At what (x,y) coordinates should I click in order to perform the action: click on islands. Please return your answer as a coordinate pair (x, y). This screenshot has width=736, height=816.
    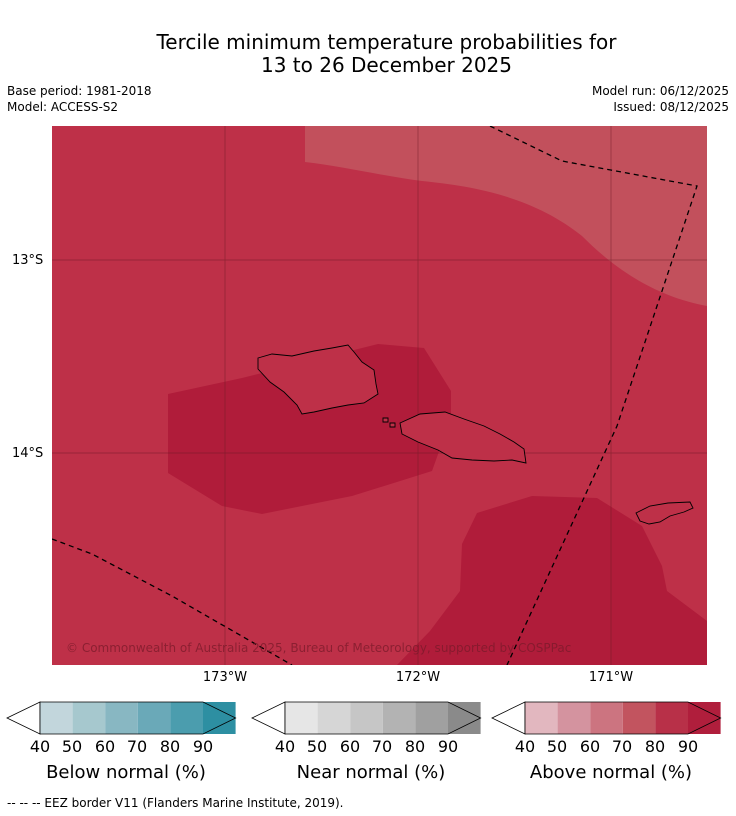
    Looking at the image, I should click on (475, 434).